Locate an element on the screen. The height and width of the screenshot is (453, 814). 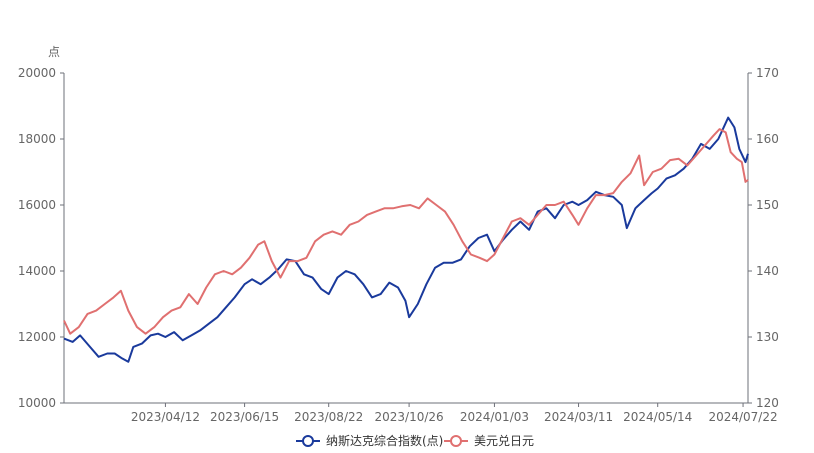
y-left-tick-label: 14000 is located at coordinates (37, 271).